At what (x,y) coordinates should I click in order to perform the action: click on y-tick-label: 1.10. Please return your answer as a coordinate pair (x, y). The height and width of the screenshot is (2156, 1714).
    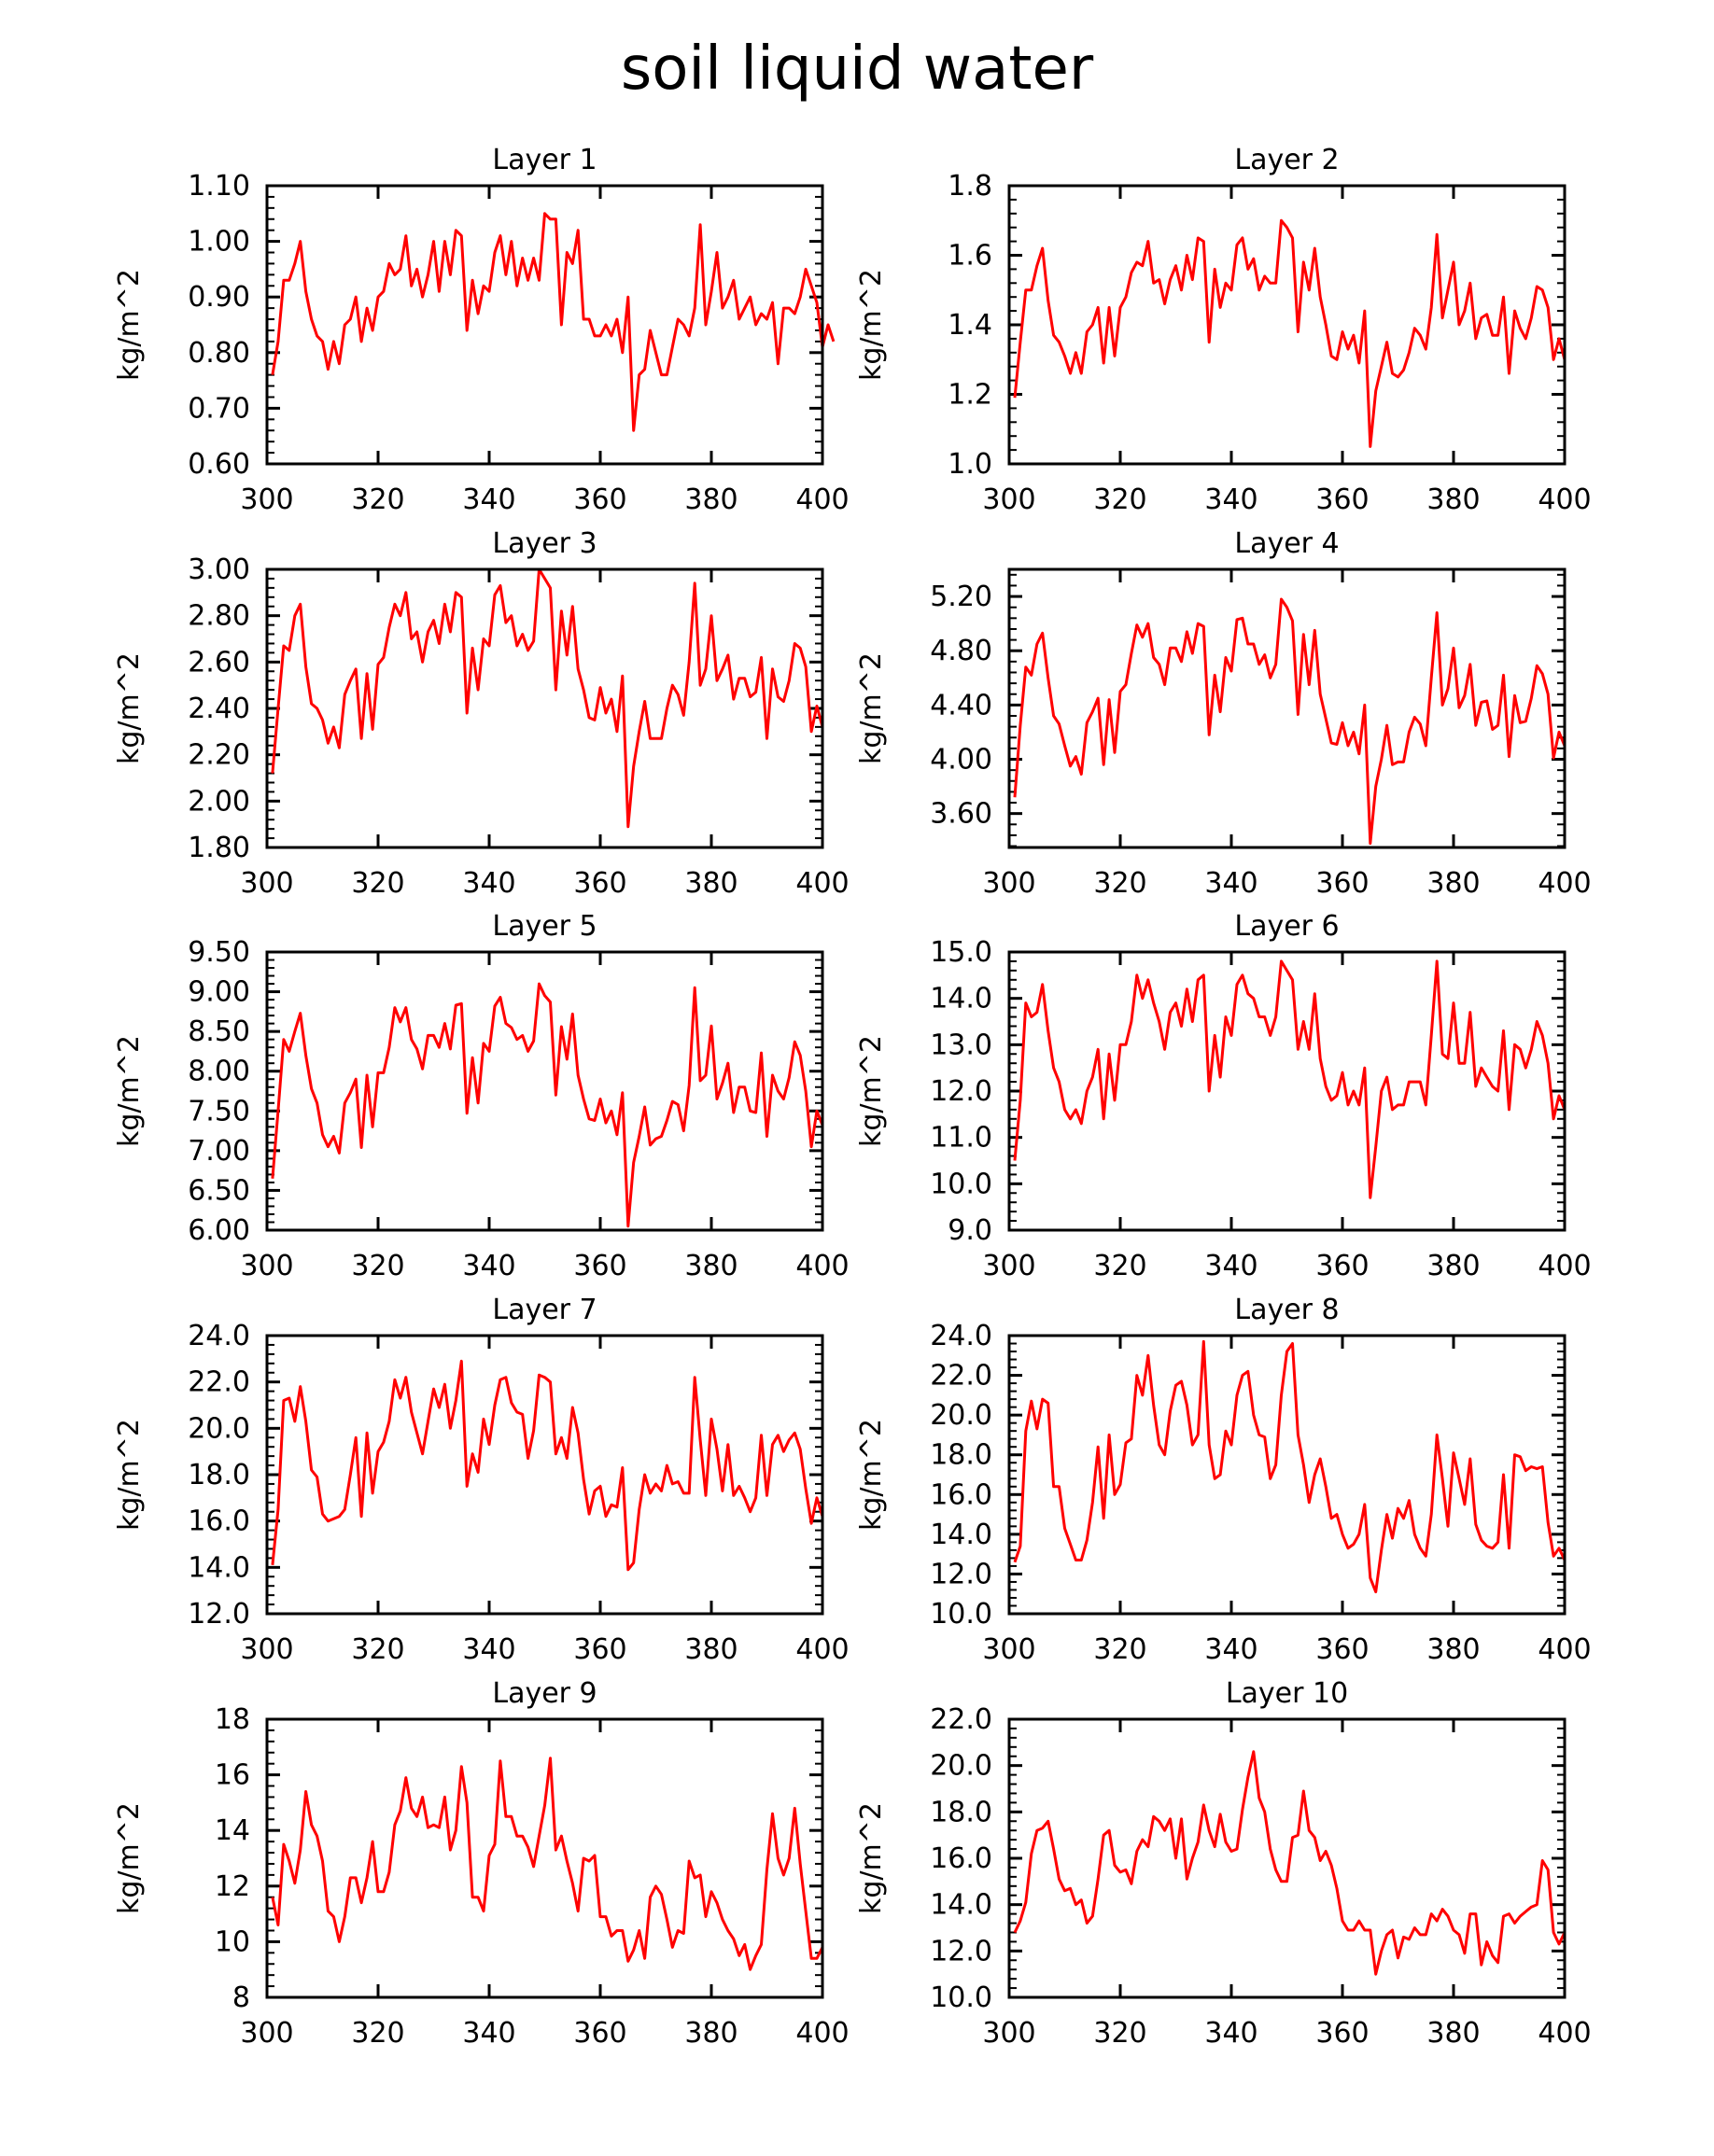
    Looking at the image, I should click on (219, 186).